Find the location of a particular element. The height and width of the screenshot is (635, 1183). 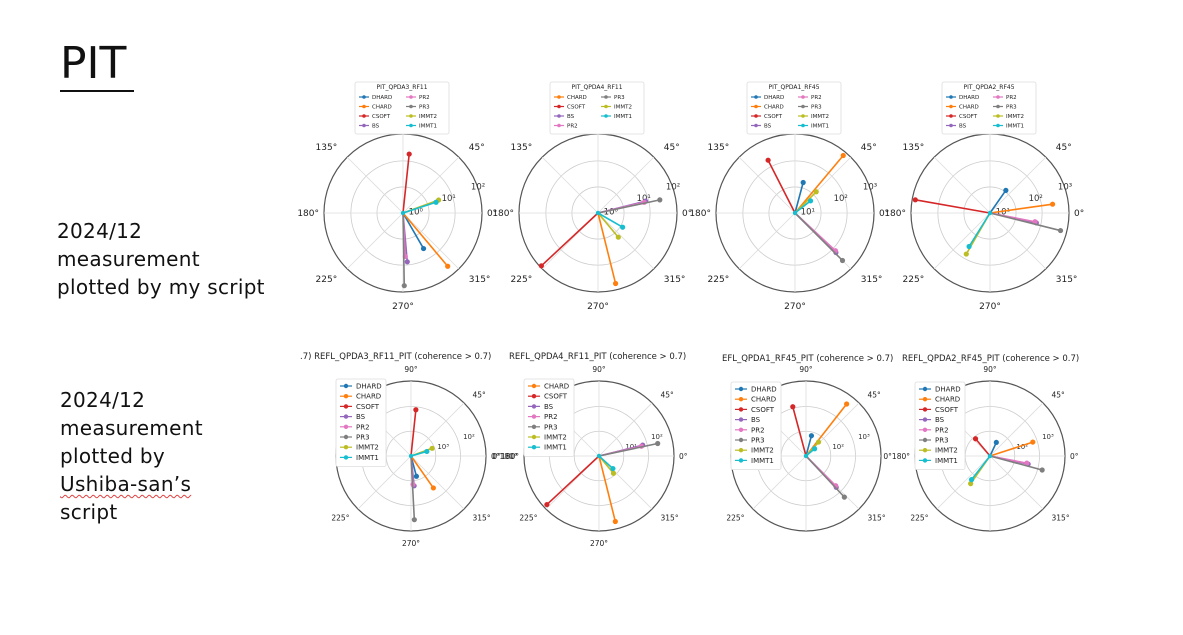

legend-label: CSOFT is located at coordinates (576, 108).